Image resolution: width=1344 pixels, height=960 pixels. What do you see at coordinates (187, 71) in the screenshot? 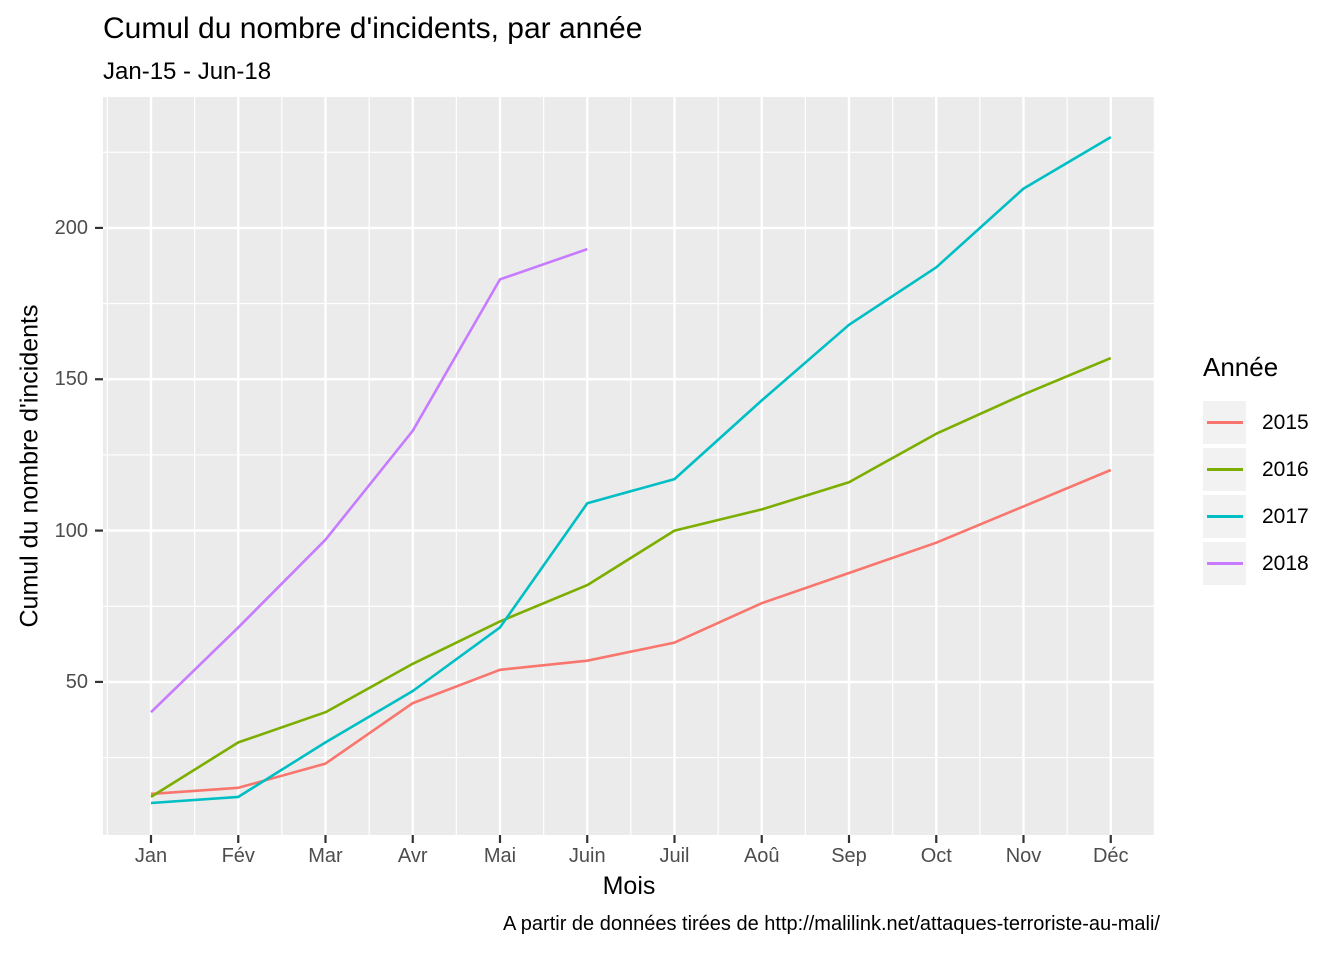
I see `chart-subtitle: Jan-15 - Jun-18` at bounding box center [187, 71].